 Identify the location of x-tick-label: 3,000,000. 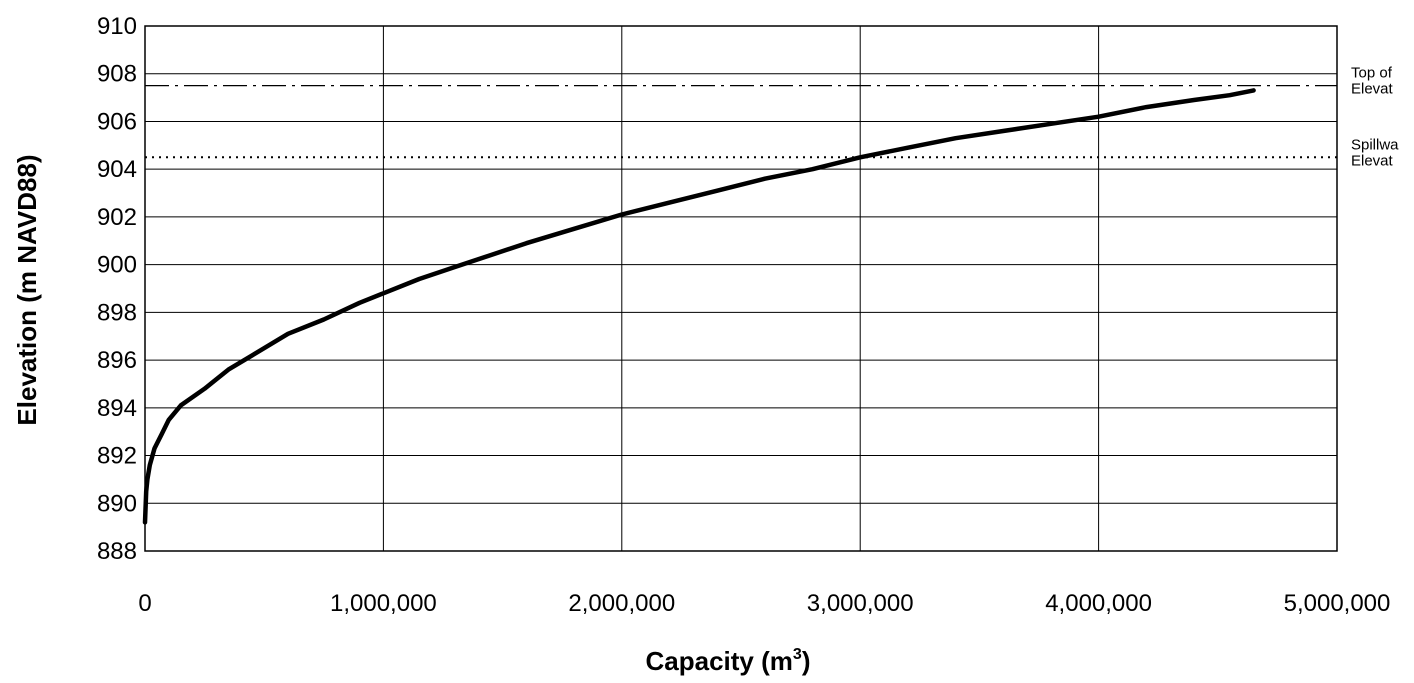
(860, 603).